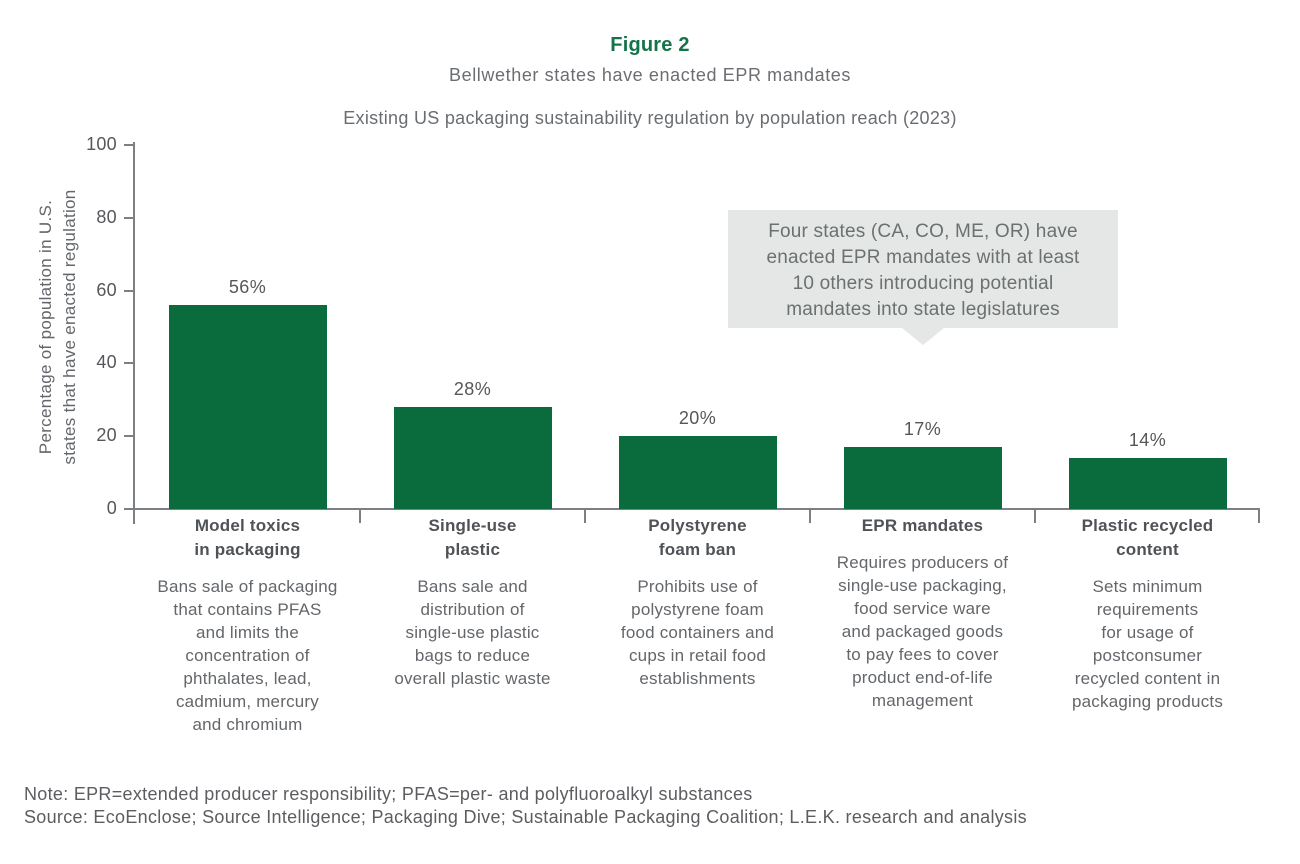 Image resolution: width=1300 pixels, height=864 pixels. Describe the element at coordinates (247, 407) in the screenshot. I see `bar-model-toxics-in-packaging` at that location.